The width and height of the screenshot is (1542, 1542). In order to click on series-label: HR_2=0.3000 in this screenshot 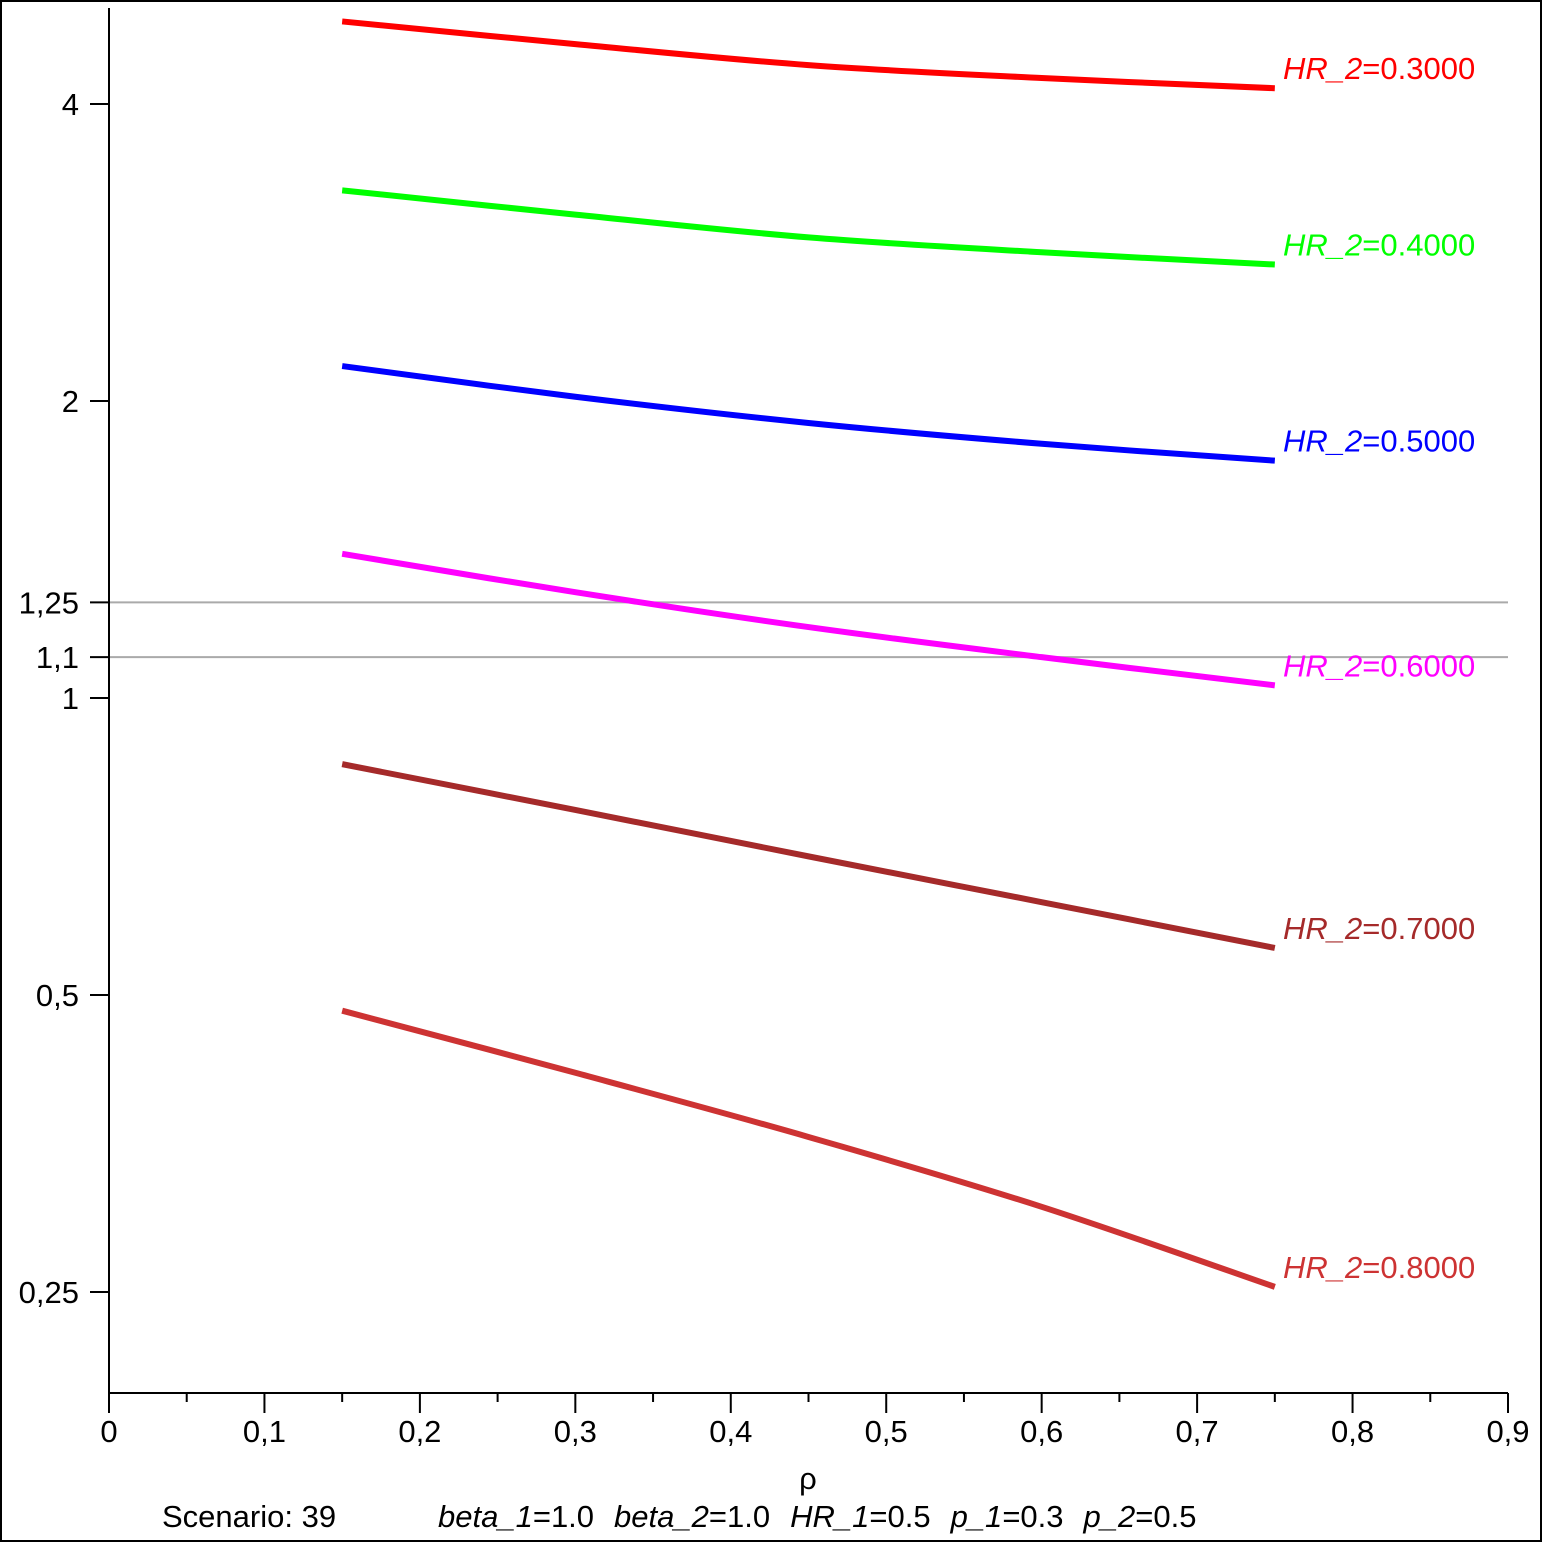, I will do `click(1379, 68)`.